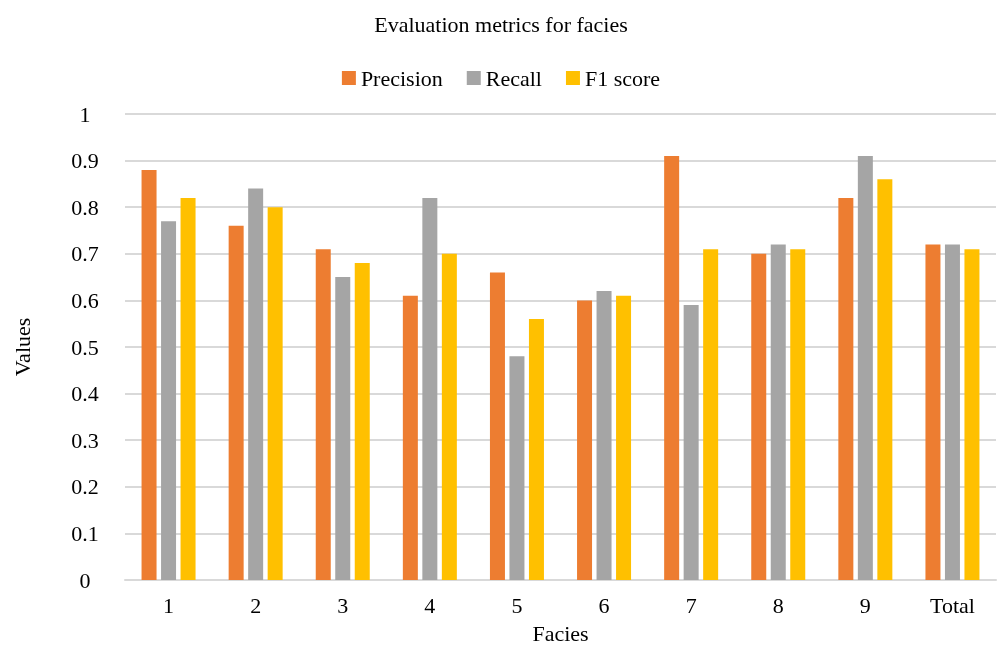 The height and width of the screenshot is (670, 1002). Describe the element at coordinates (691, 605) in the screenshot. I see `x-tick-label: 7` at that location.